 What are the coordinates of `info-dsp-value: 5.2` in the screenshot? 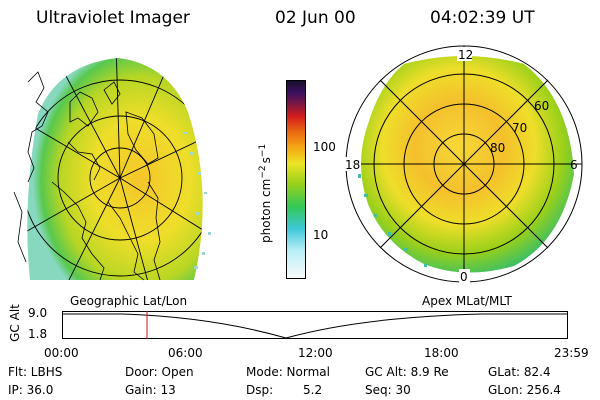 It's located at (313, 390).